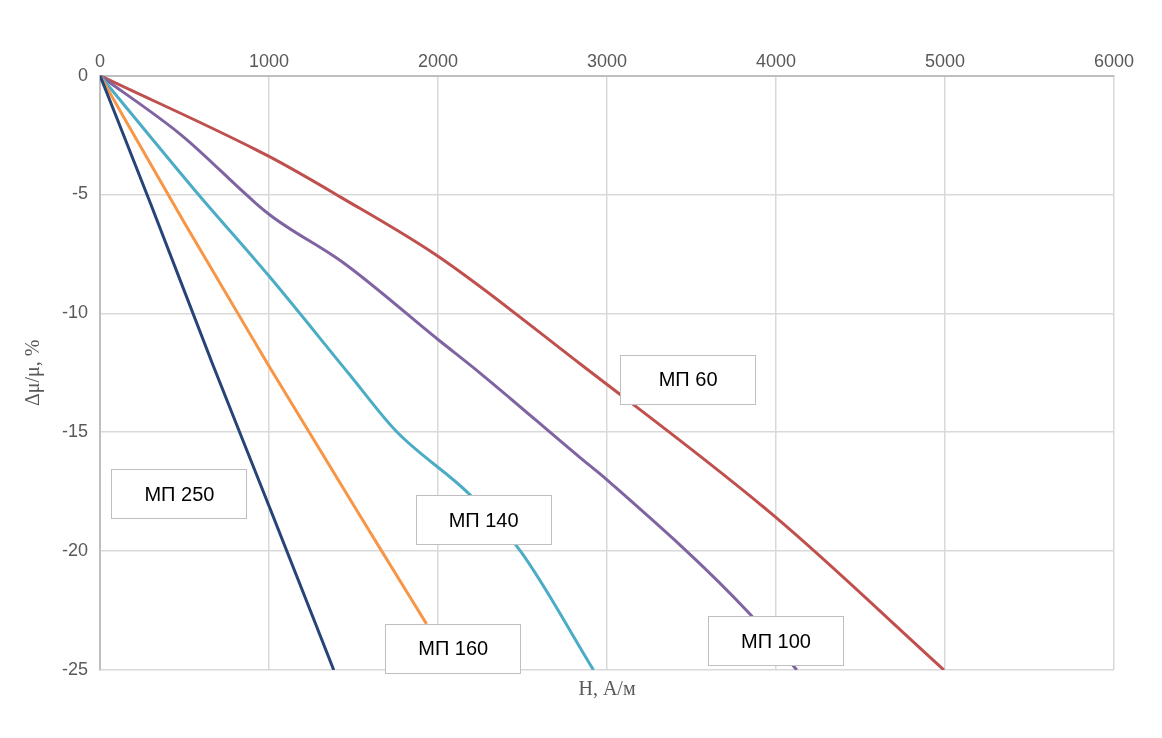  I want to click on y-axis-title: Δμ/μ, %, so click(33, 373).